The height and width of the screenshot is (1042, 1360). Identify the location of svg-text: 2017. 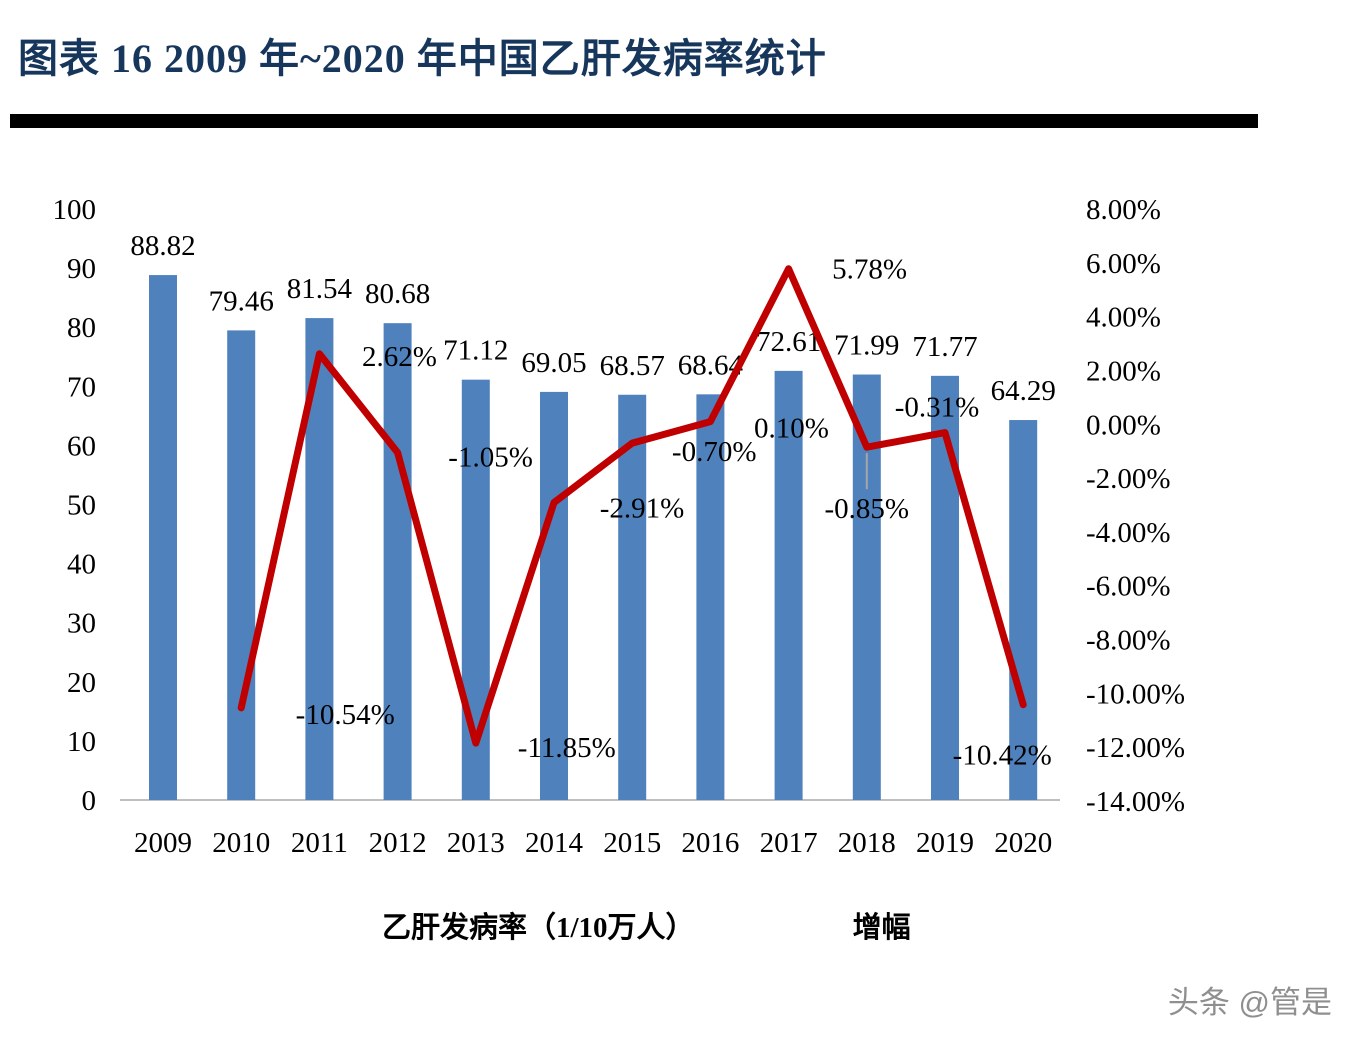
(789, 843).